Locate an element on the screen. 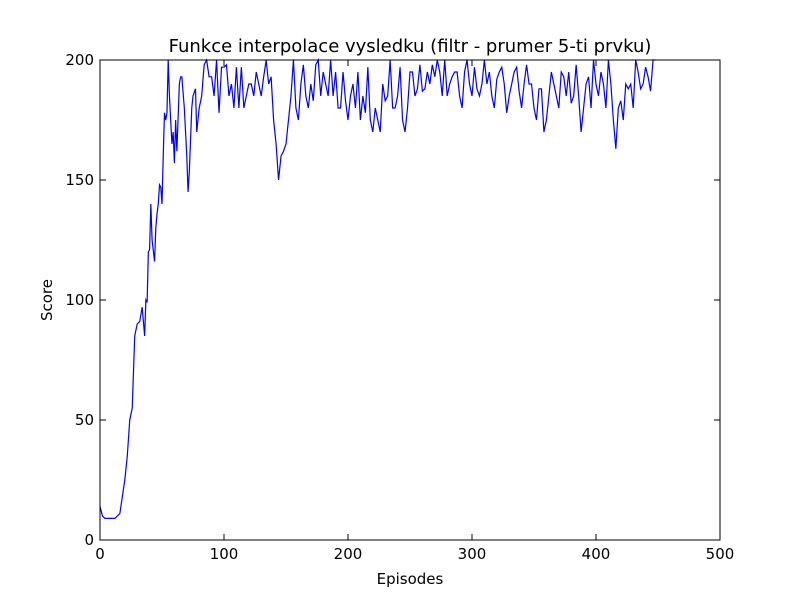  y-axis-label: Score is located at coordinates (47, 300).